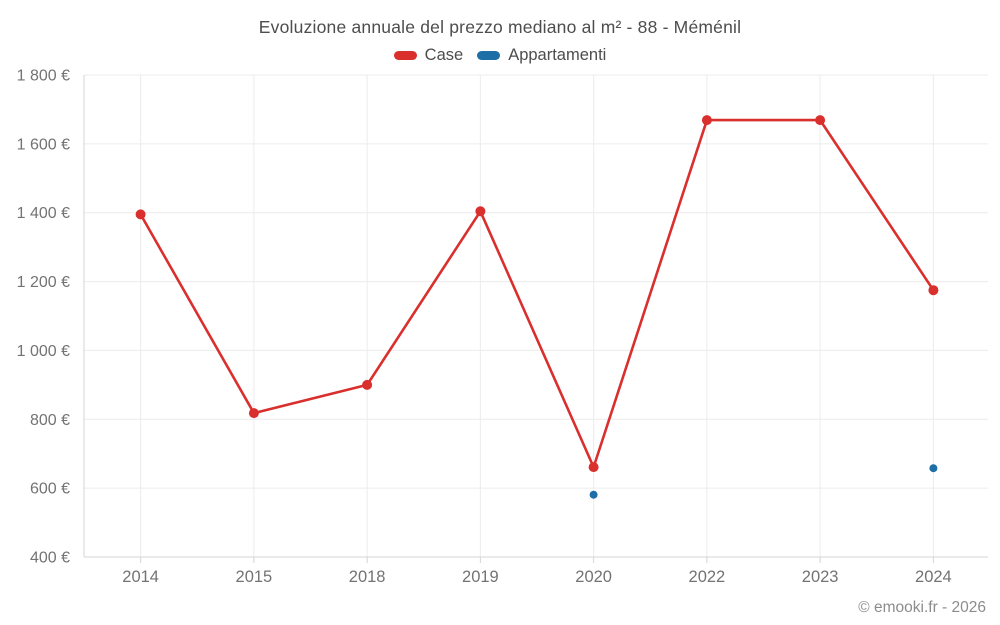 The height and width of the screenshot is (625, 1000). What do you see at coordinates (763, 481) in the screenshot?
I see `series-appartamenti` at bounding box center [763, 481].